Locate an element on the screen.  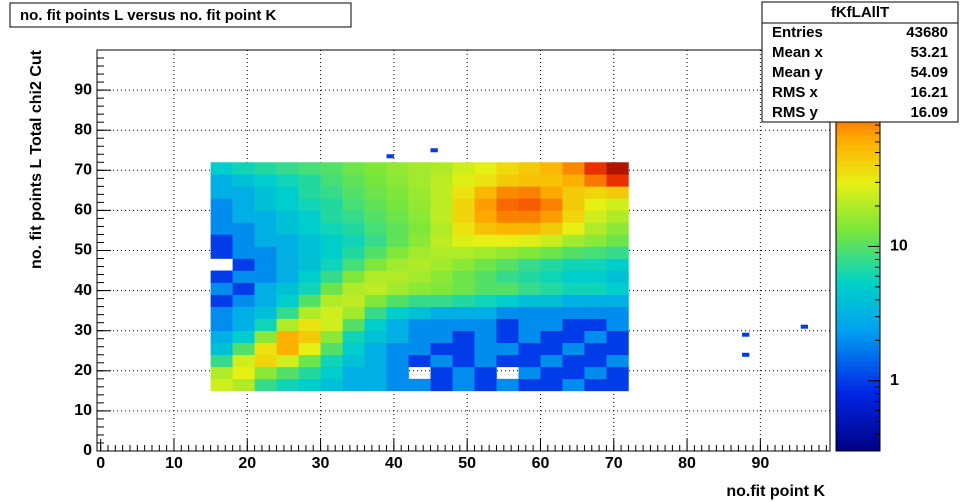
stats-value: 16.09 is located at coordinates (929, 112).